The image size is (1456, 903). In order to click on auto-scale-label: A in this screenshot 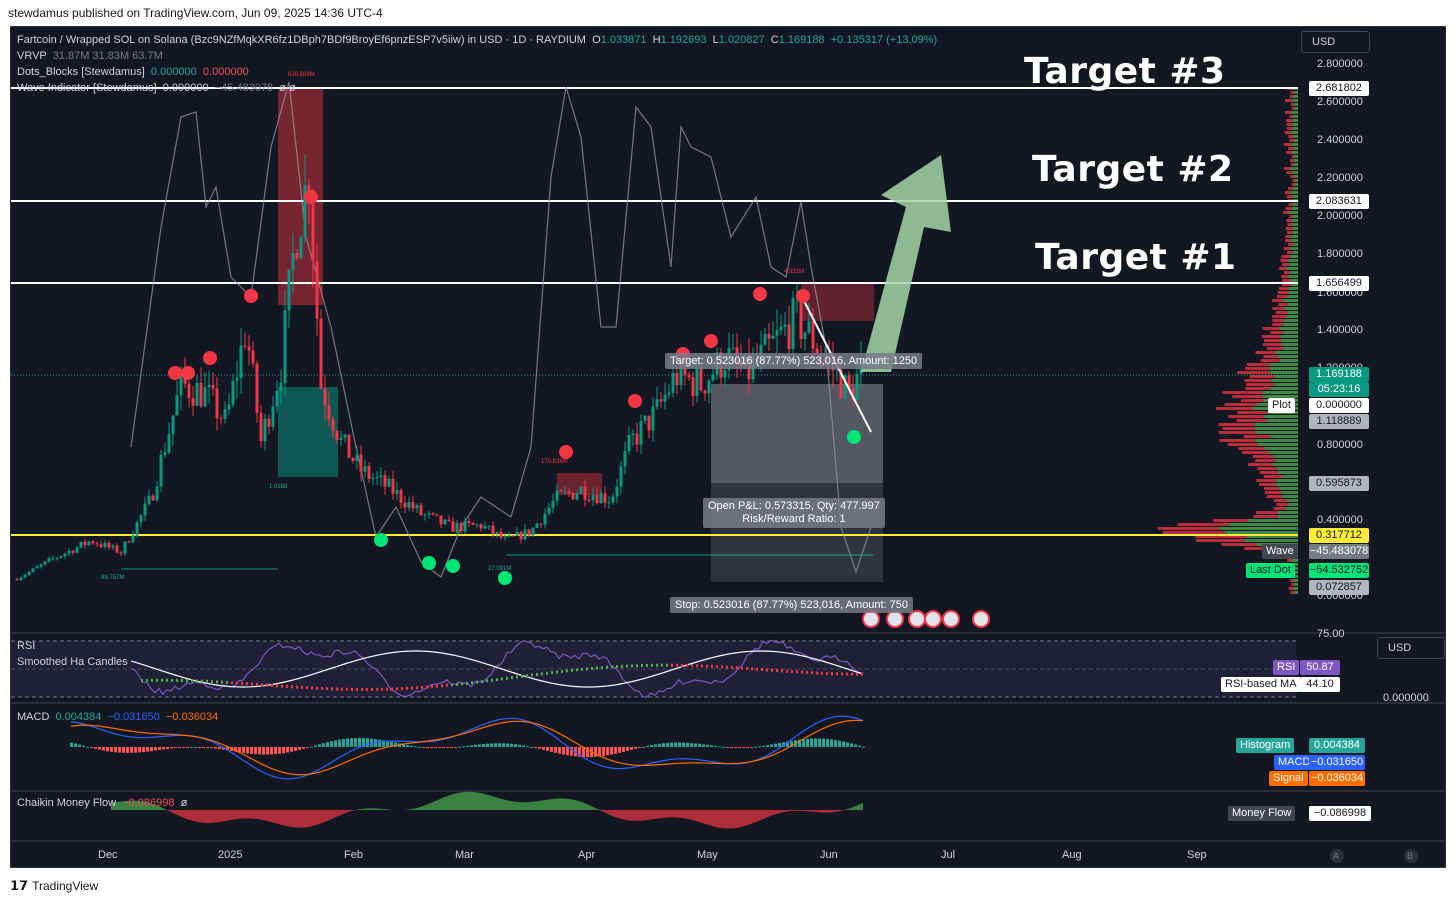, I will do `click(1336, 856)`.